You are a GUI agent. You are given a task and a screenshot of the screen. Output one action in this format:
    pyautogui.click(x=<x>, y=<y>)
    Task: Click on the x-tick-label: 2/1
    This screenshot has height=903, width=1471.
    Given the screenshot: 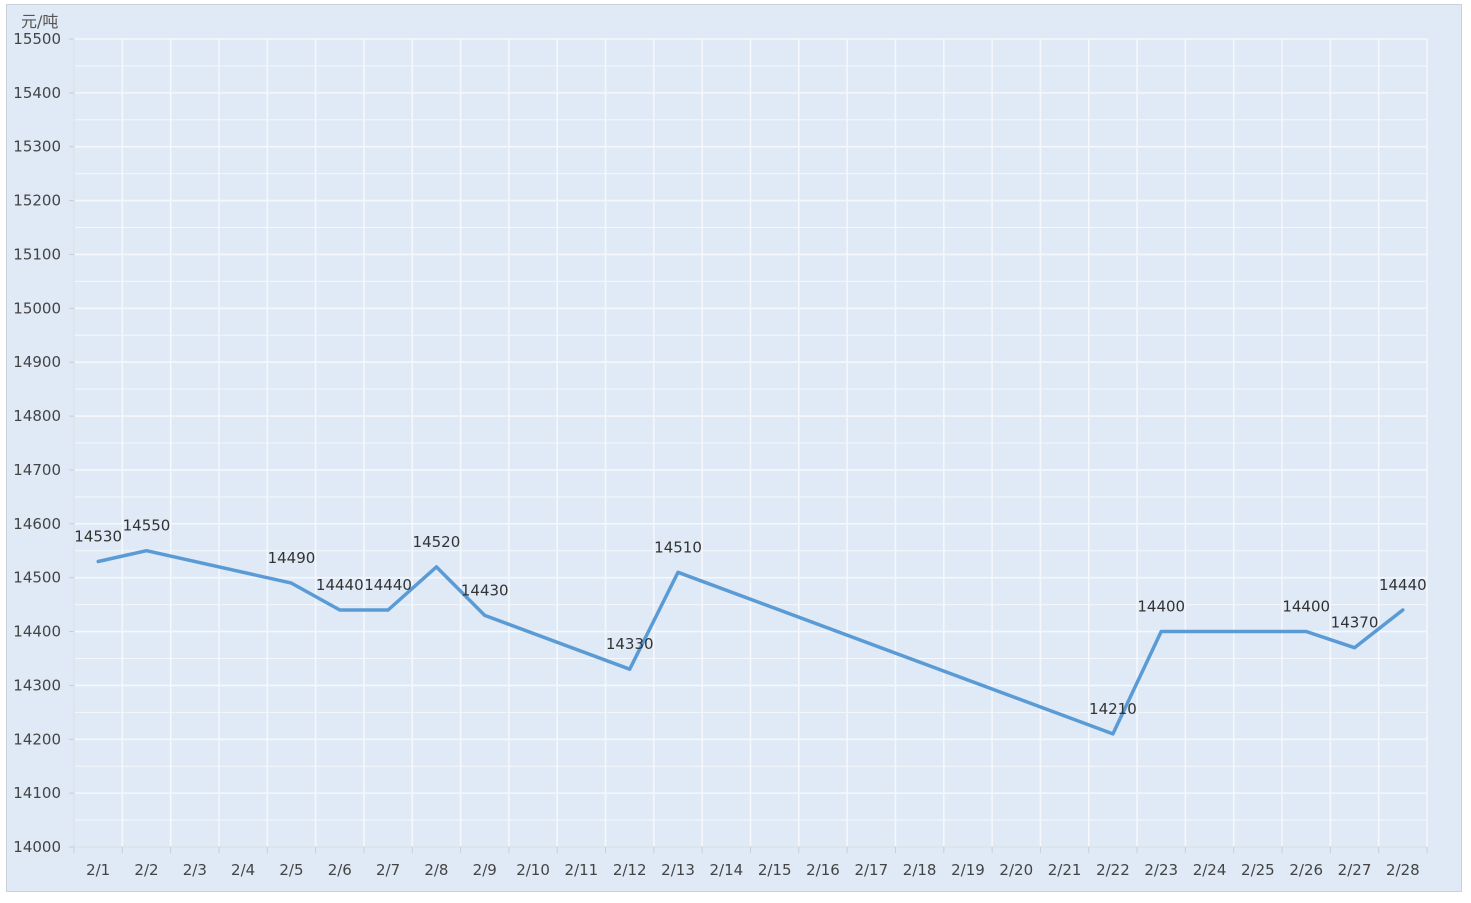 What is the action you would take?
    pyautogui.click(x=98, y=870)
    